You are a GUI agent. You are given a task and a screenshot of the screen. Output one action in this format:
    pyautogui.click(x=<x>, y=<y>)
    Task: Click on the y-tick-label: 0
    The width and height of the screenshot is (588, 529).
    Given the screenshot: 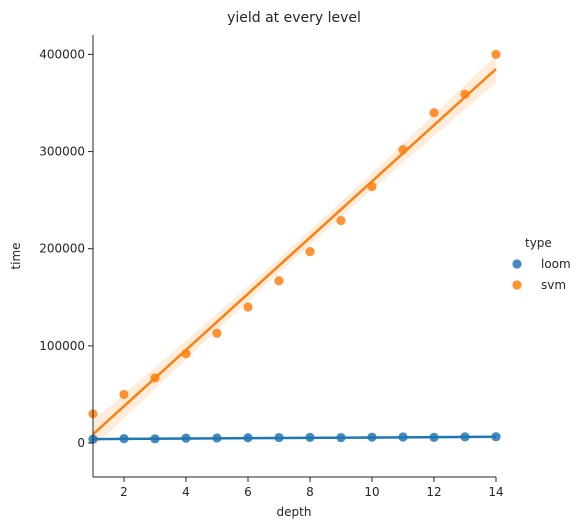 What is the action you would take?
    pyautogui.click(x=81, y=443)
    